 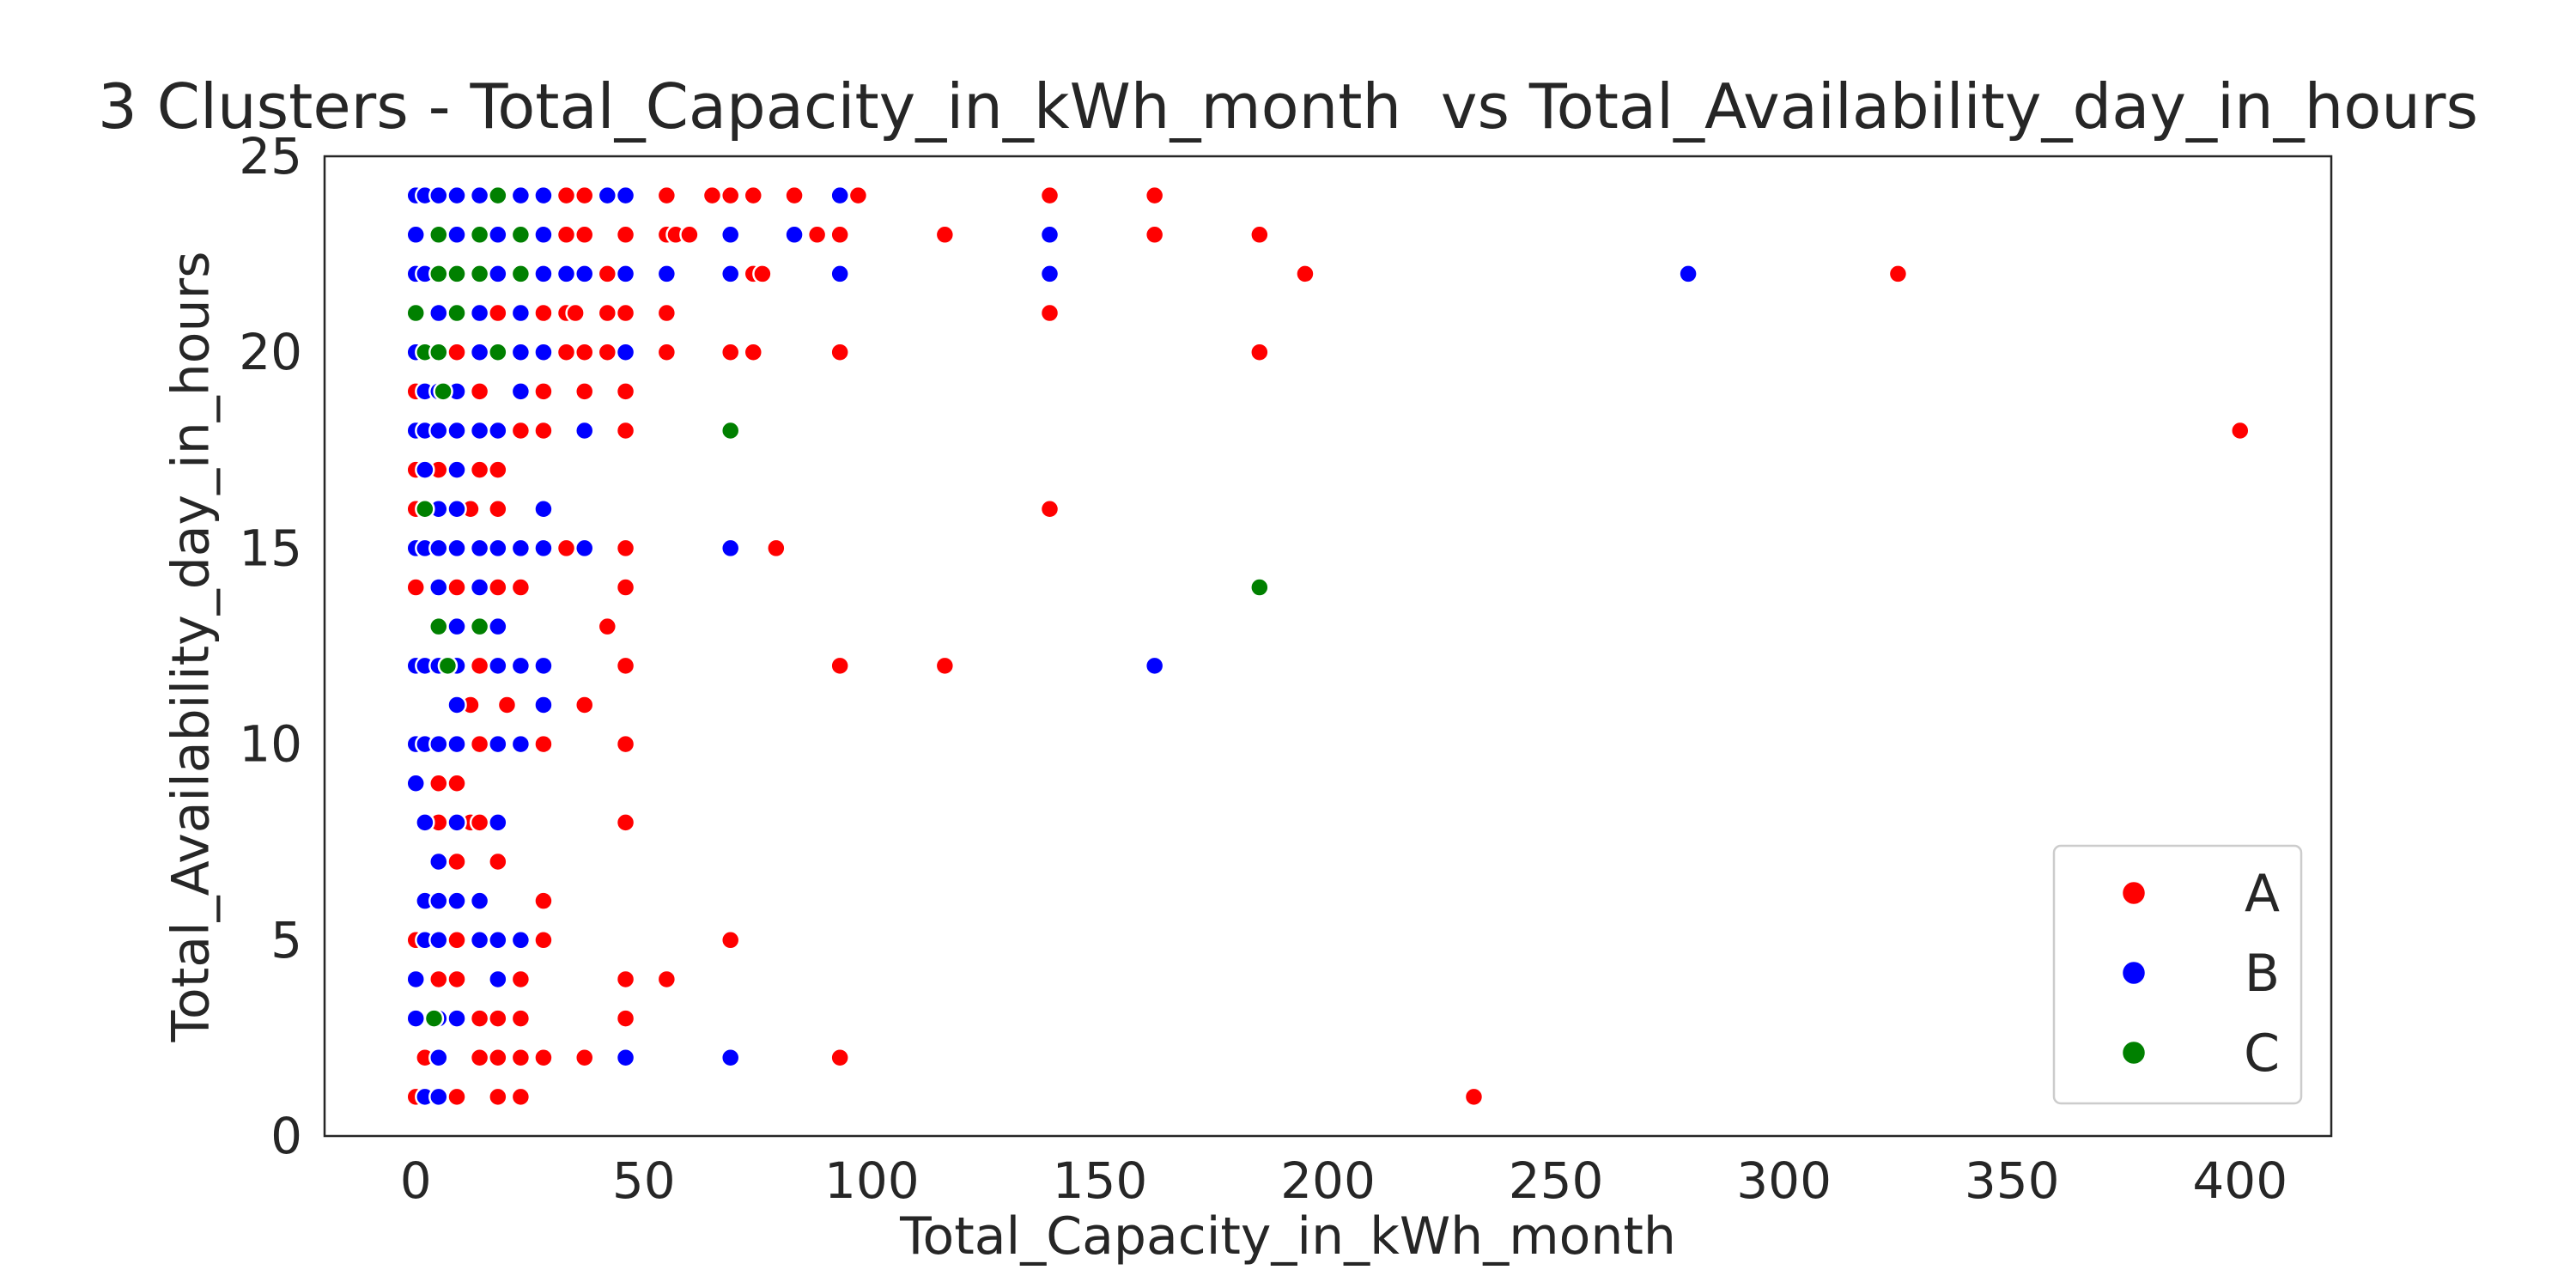 I want to click on y-axis-label: Total_Availability_day_in_hours, so click(x=191, y=647).